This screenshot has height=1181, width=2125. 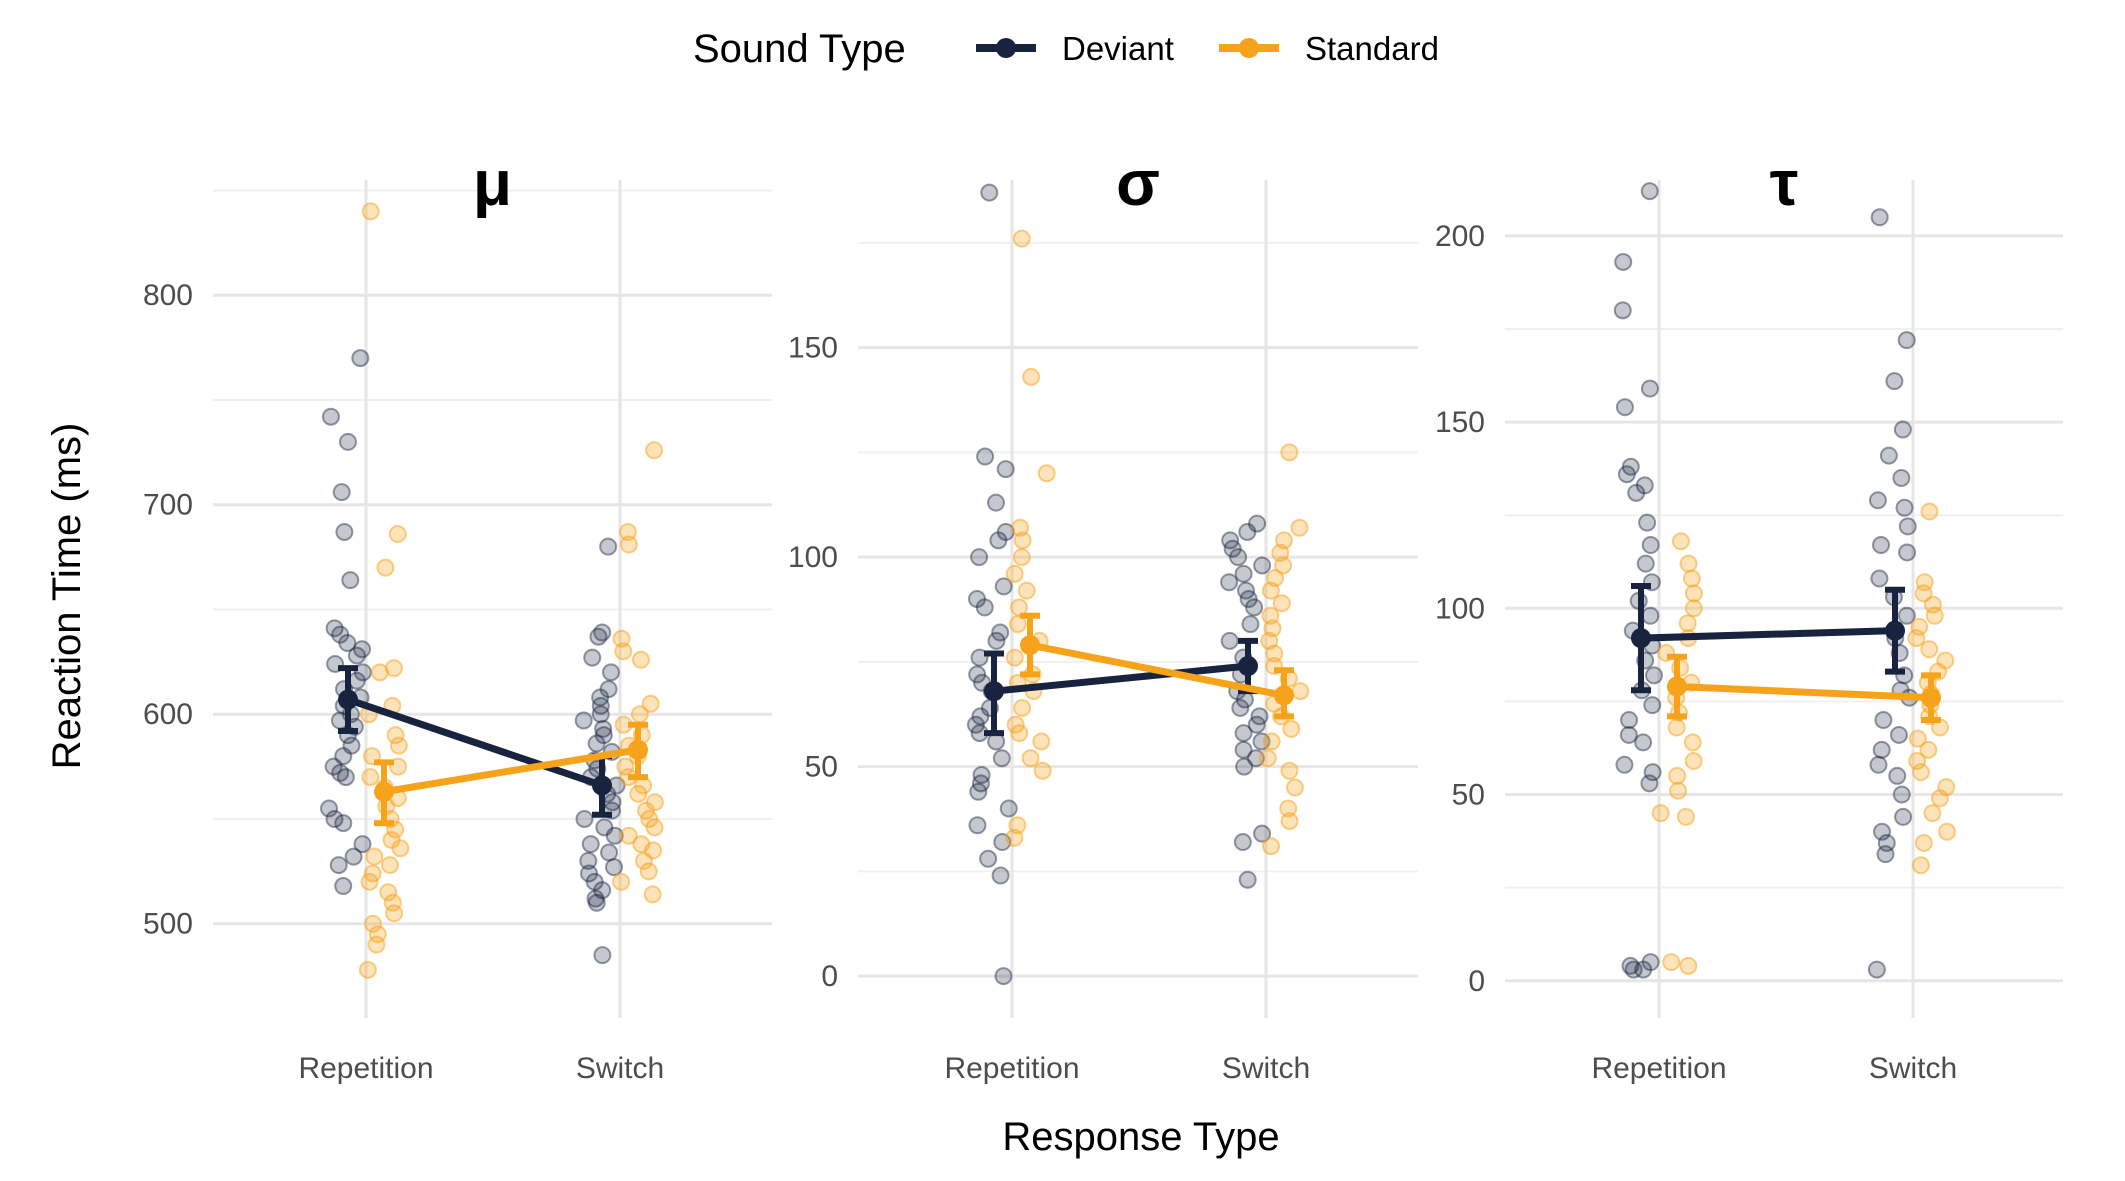 I want to click on x-axis-title: Response Type, so click(x=1140, y=1137).